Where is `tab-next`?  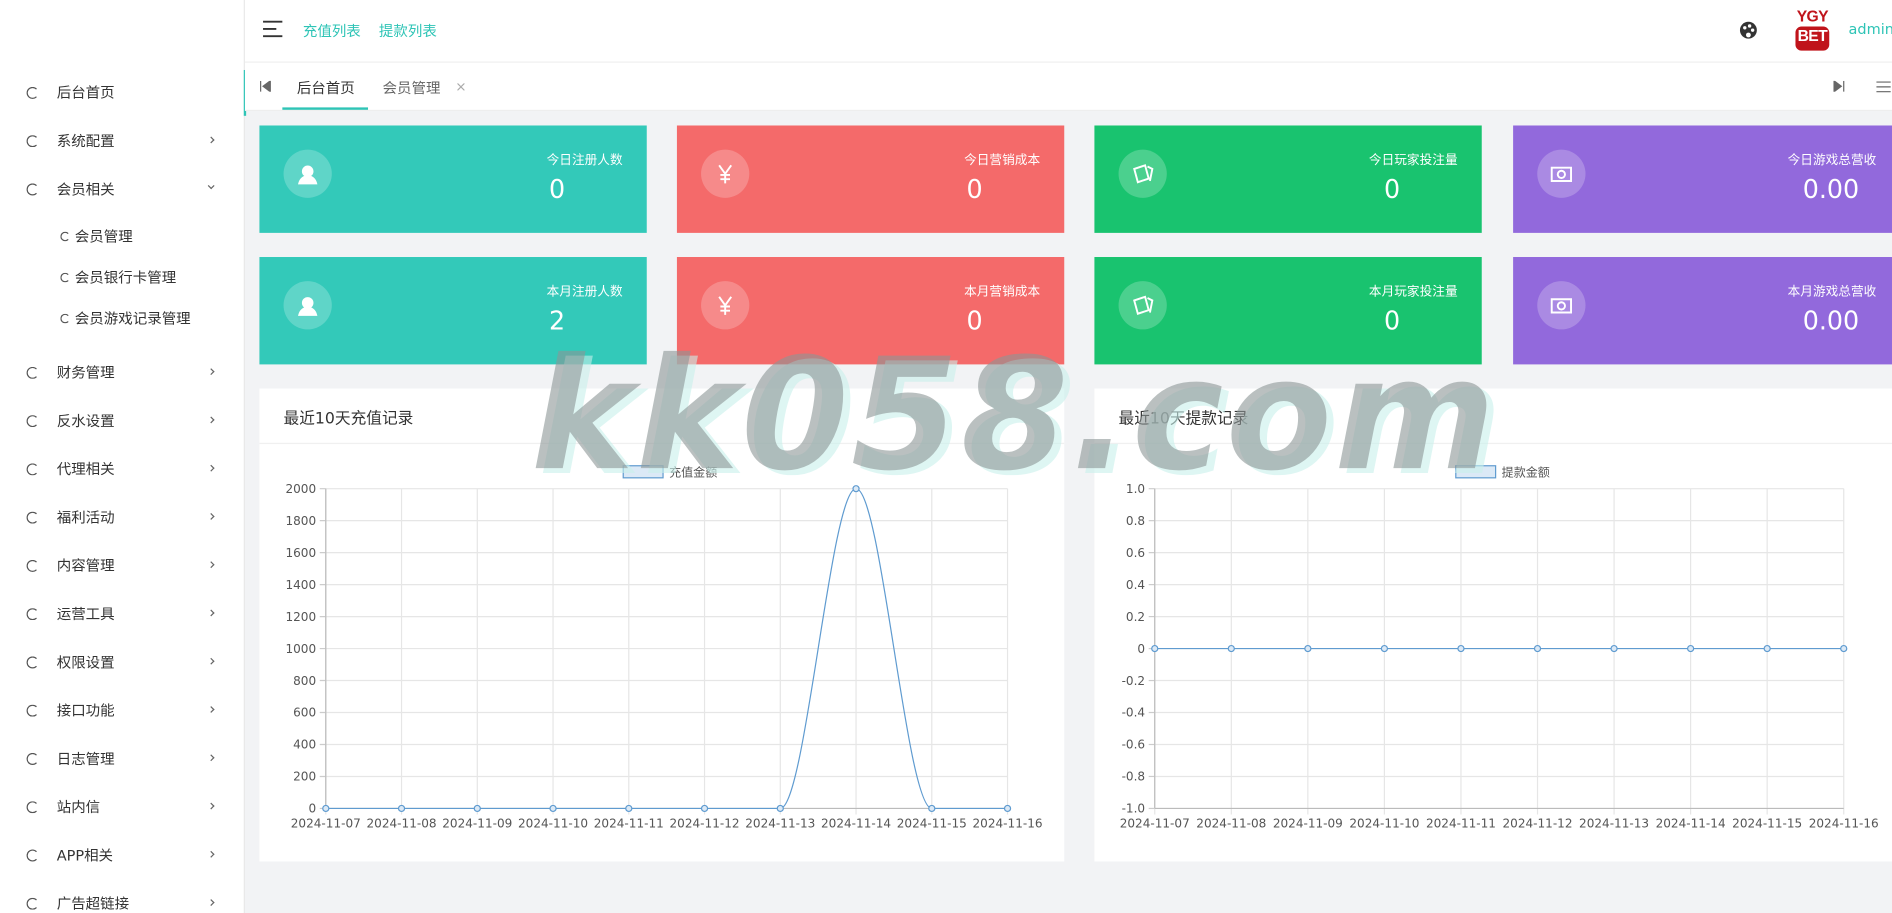 tab-next is located at coordinates (1839, 86).